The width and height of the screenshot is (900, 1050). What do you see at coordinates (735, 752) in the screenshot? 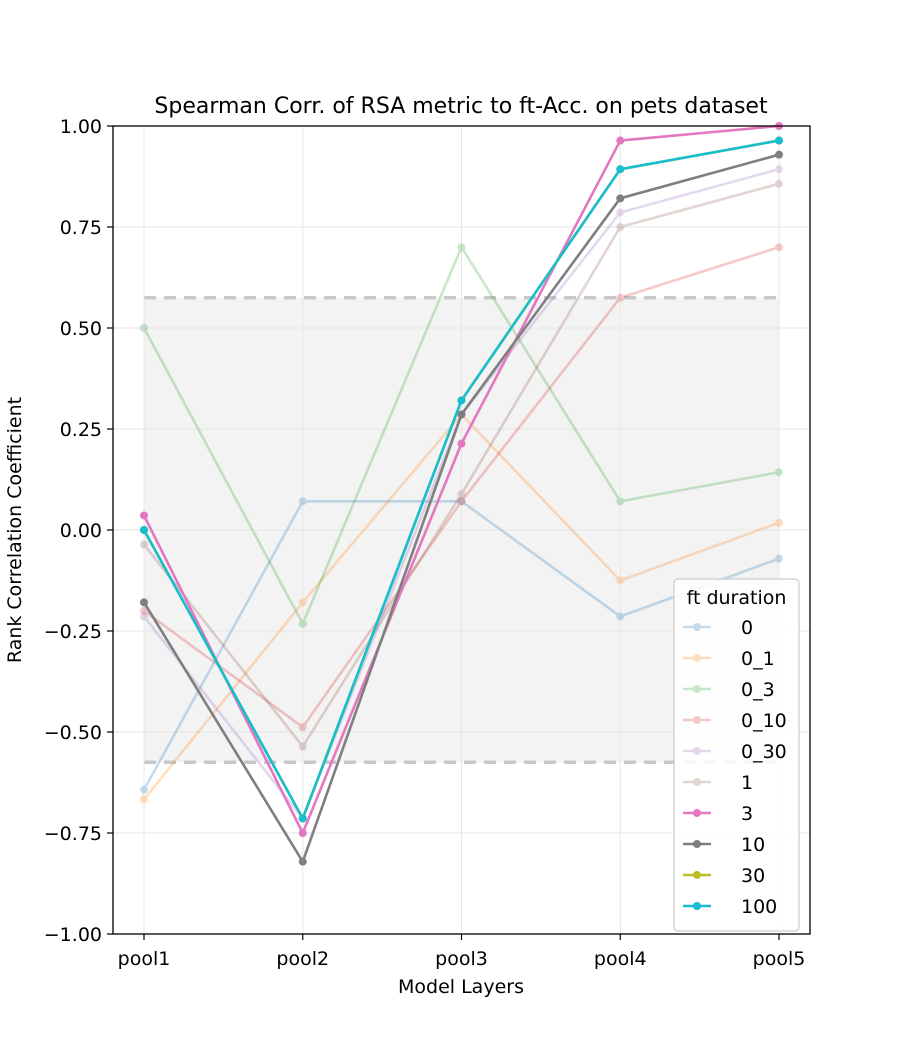
I see `legend-entry: 0_30` at bounding box center [735, 752].